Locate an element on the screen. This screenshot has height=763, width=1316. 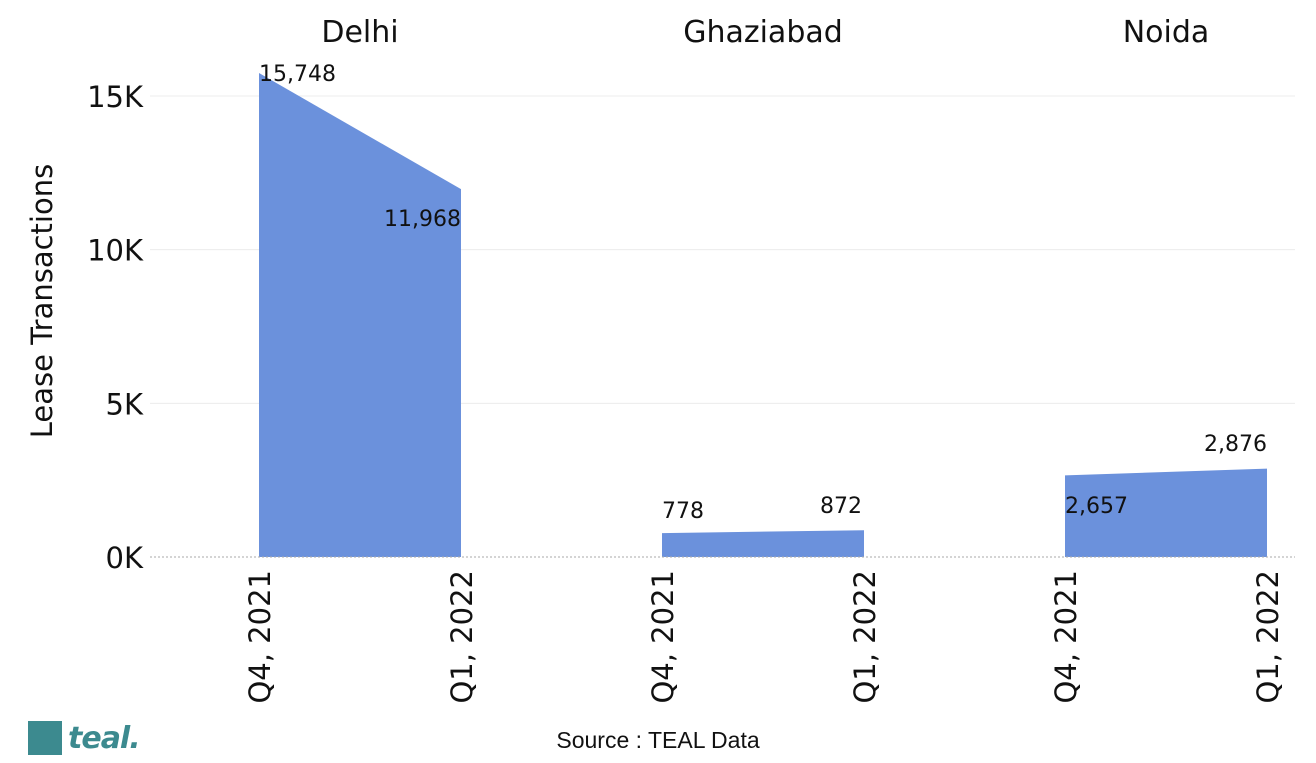
area-ghaziabad is located at coordinates (763, 543).